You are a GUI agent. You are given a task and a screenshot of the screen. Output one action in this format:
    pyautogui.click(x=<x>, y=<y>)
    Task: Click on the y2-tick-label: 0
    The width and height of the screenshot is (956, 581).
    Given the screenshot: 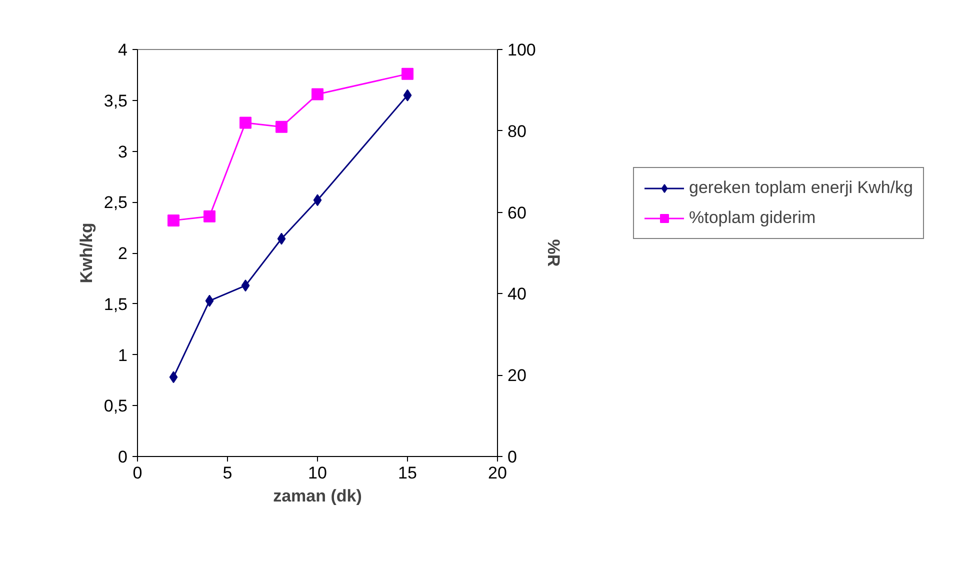 What is the action you would take?
    pyautogui.click(x=512, y=457)
    